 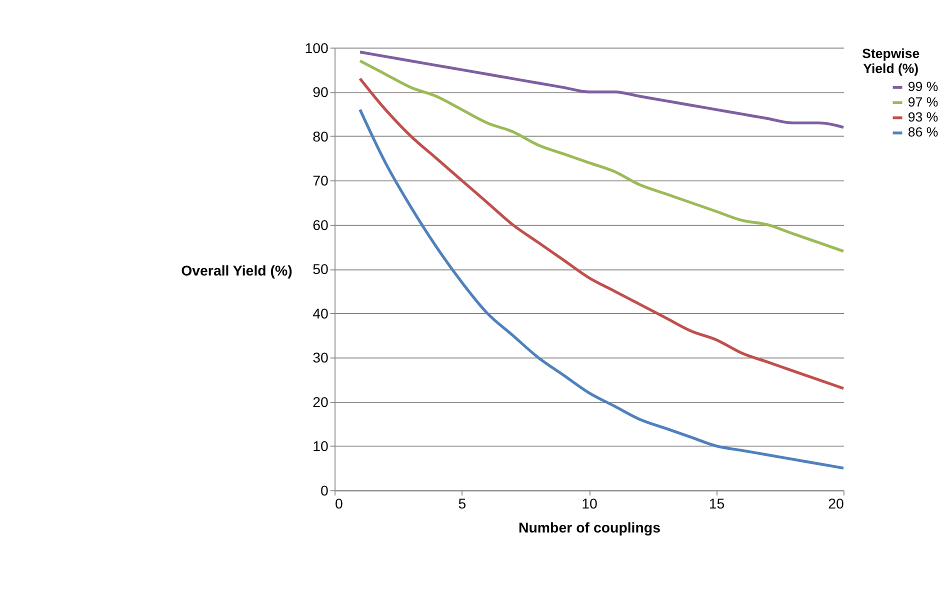 What do you see at coordinates (320, 358) in the screenshot?
I see `y-tick-label: 30` at bounding box center [320, 358].